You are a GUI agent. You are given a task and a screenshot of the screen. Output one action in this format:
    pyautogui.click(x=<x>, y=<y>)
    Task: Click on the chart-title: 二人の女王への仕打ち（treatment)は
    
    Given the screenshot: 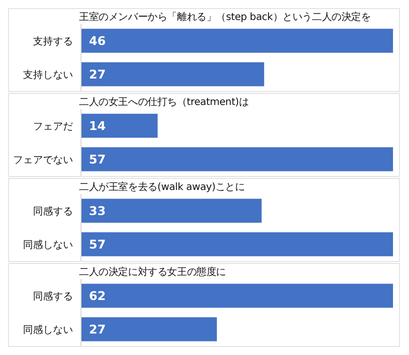 What is the action you would take?
    pyautogui.click(x=164, y=102)
    